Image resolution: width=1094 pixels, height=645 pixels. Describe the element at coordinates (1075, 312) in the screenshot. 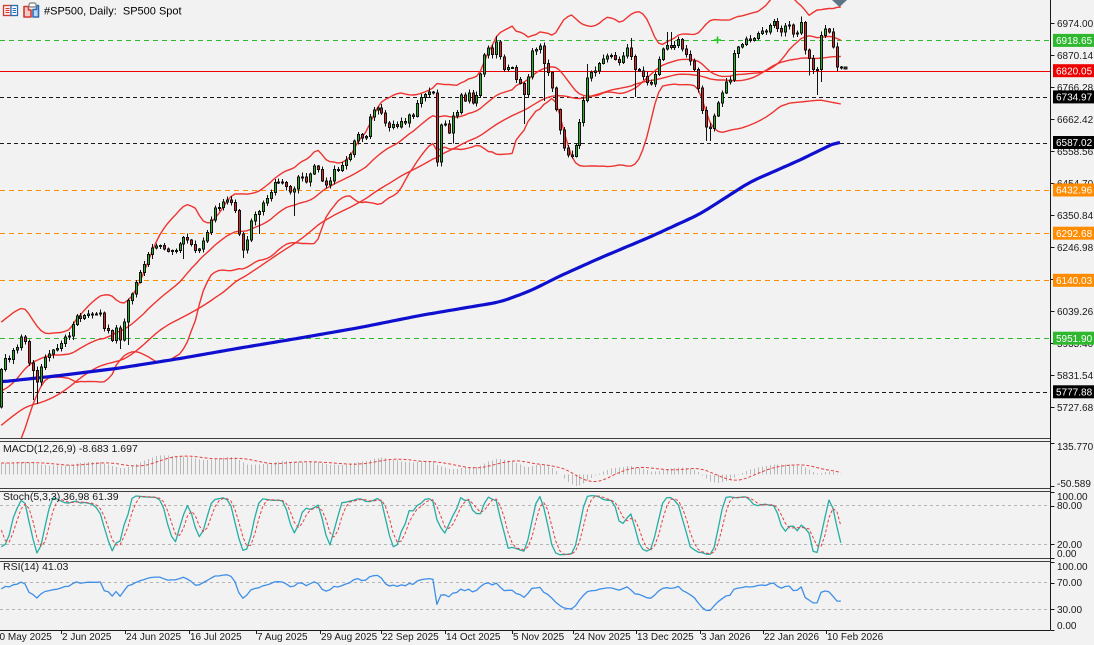

I see `svg-text: 6039.26` at that location.